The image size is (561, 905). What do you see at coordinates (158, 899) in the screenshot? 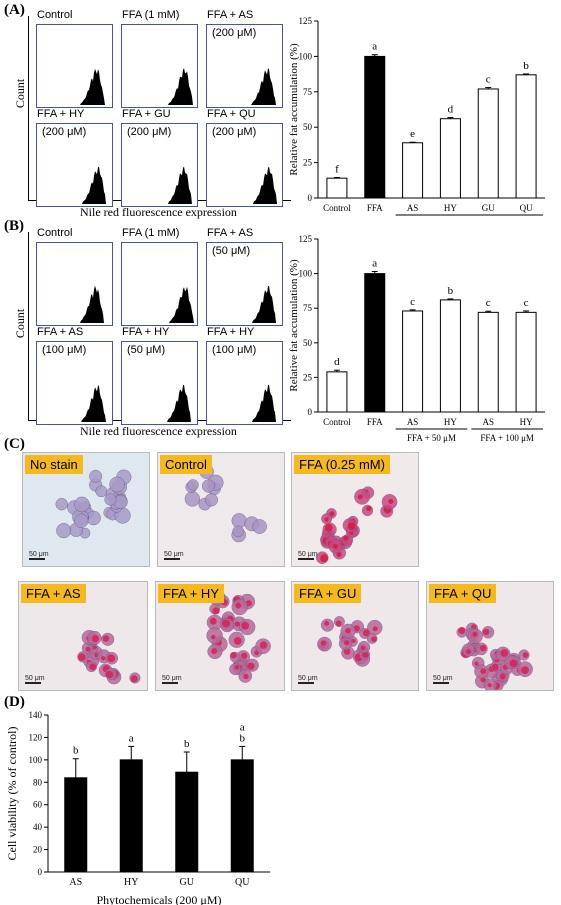
I see `x-axis-title: Phytochemicals (200 μM)` at bounding box center [158, 899].